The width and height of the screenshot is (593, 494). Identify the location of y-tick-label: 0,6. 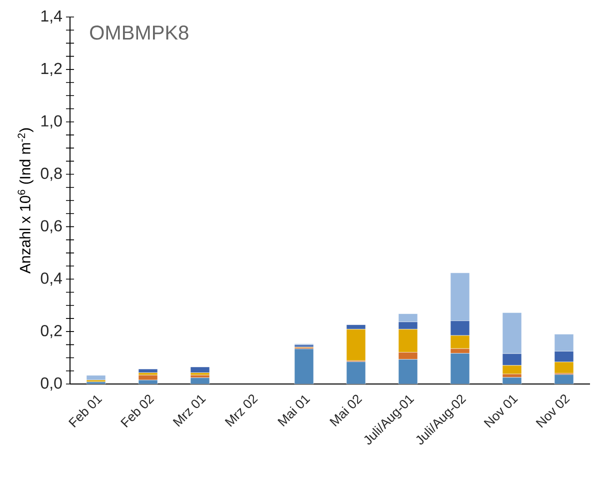
(51, 227).